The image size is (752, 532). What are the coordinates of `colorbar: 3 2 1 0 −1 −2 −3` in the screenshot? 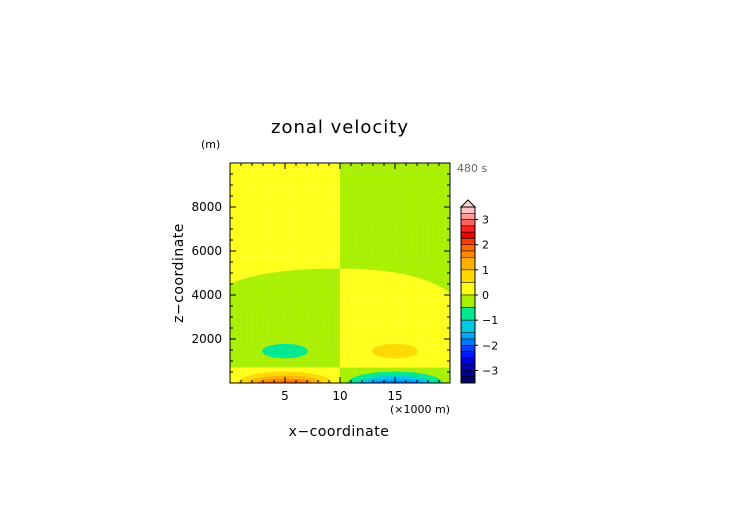 It's located at (478, 291).